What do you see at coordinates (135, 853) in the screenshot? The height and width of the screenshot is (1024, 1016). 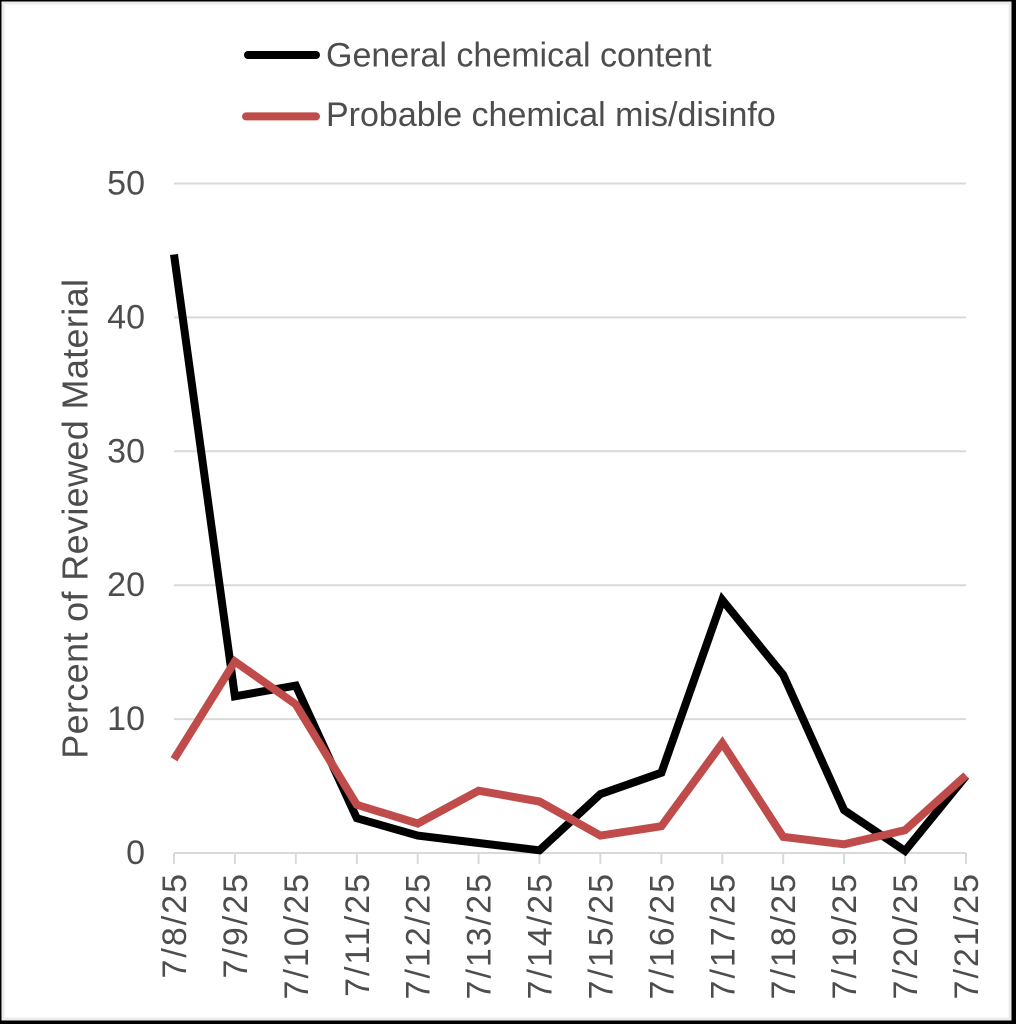 I see `svg-text: 0` at bounding box center [135, 853].